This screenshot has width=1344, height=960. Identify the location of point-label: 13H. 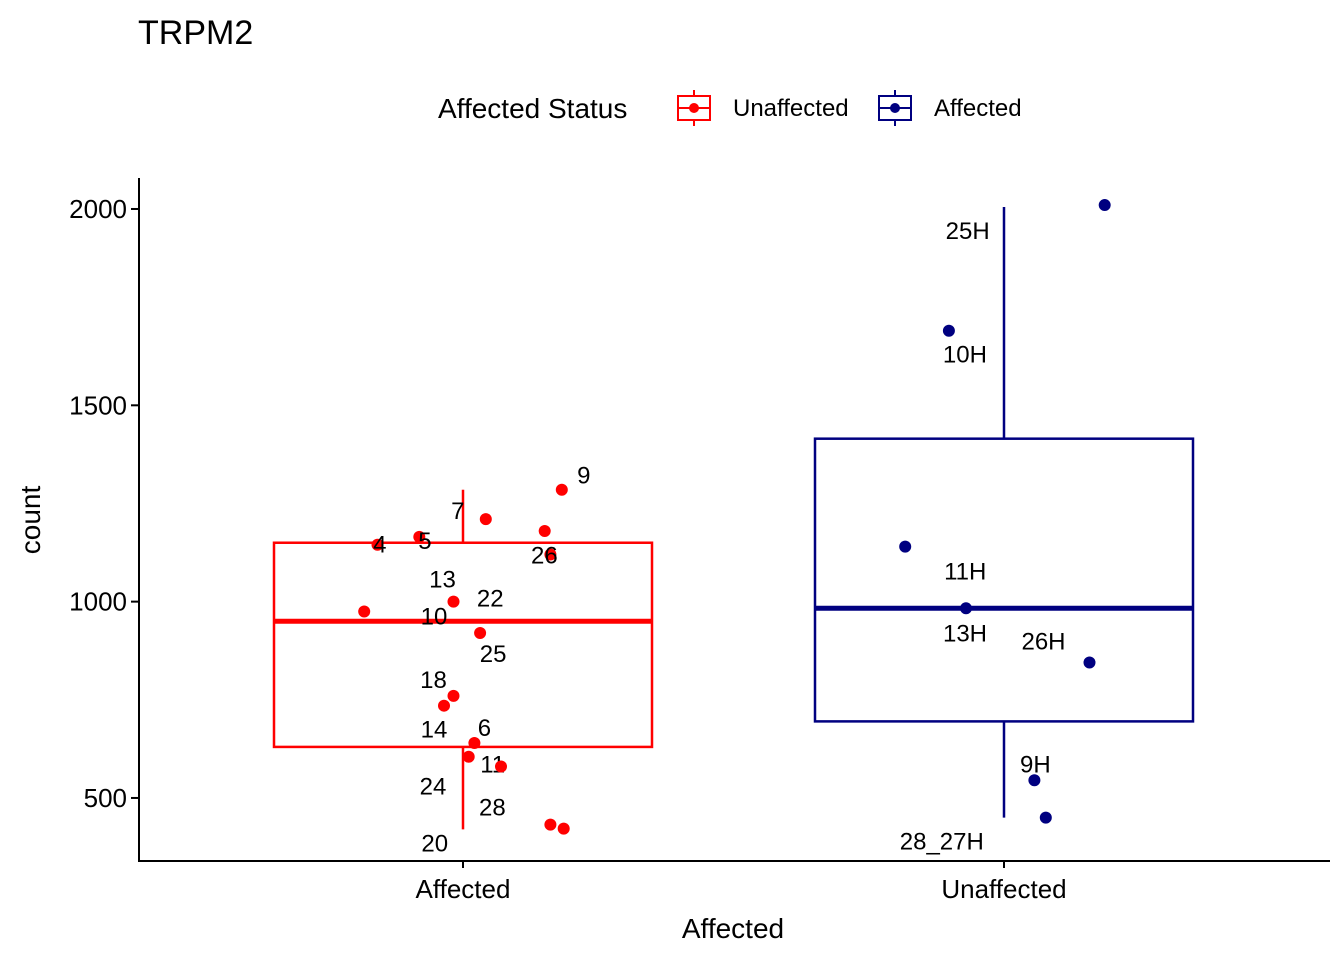
(965, 633).